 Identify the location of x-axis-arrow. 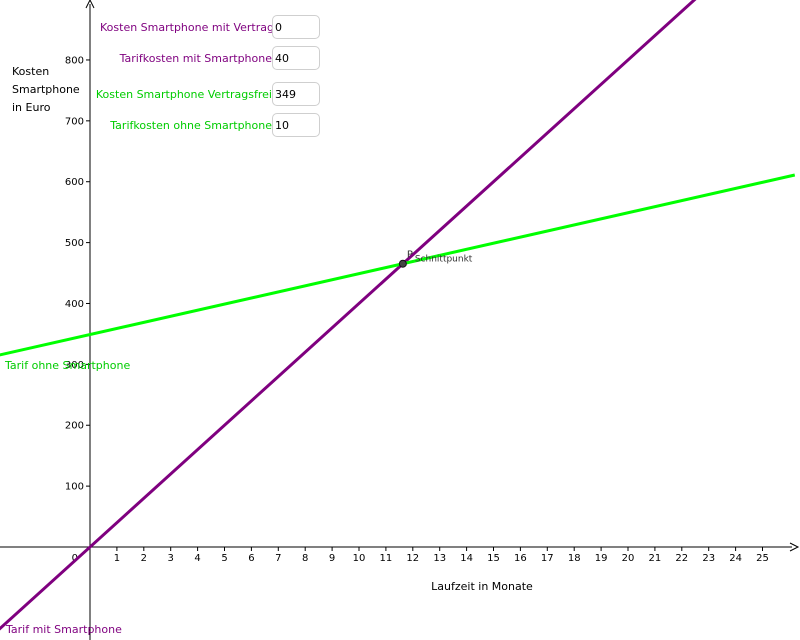
(794, 547).